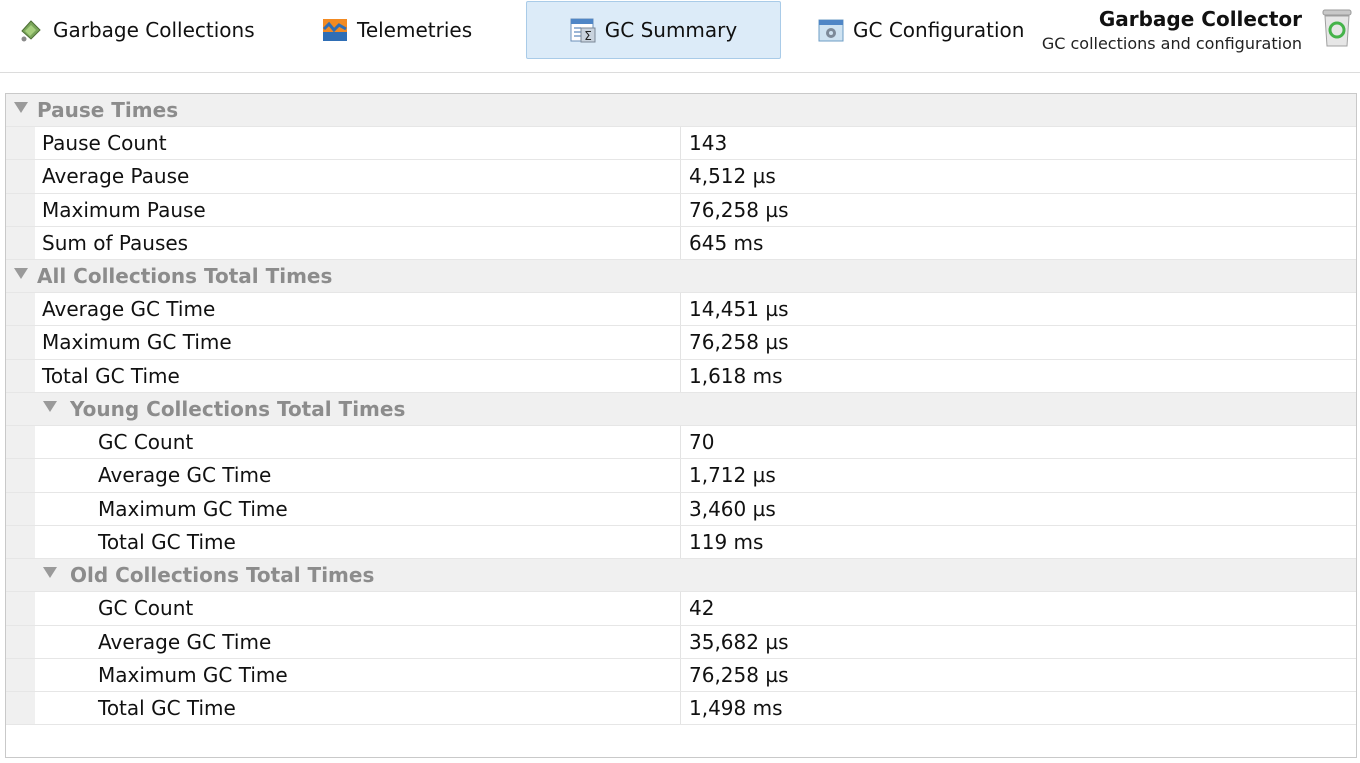  Describe the element at coordinates (185, 276) in the screenshot. I see `group-label: All Collections Total Times` at that location.